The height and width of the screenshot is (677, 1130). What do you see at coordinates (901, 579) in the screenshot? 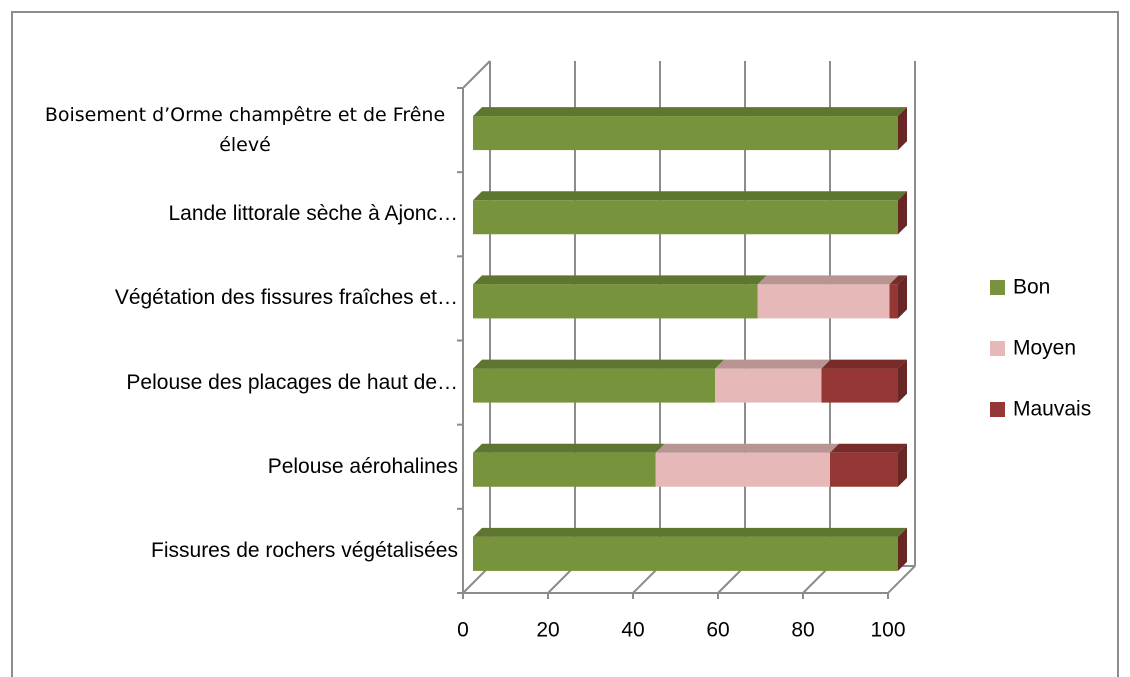
I see `grid-line-floor` at bounding box center [901, 579].